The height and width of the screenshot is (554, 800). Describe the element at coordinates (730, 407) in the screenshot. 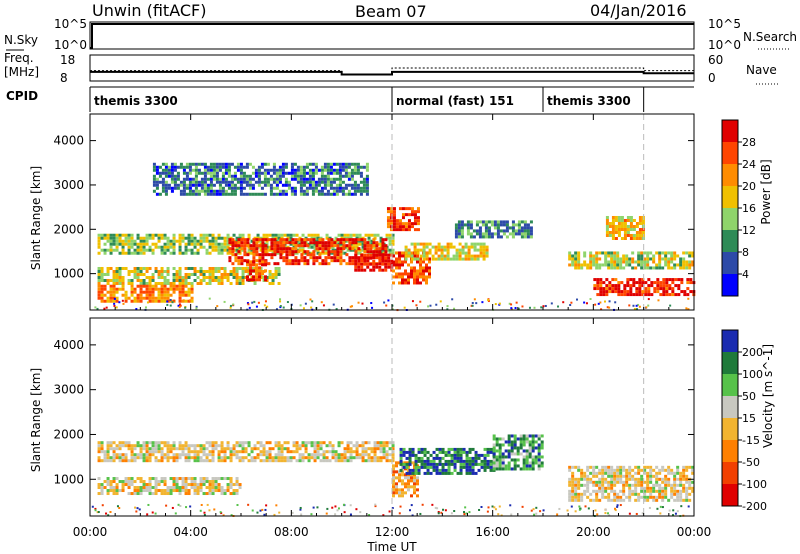

I see `colorbar-swatch` at that location.